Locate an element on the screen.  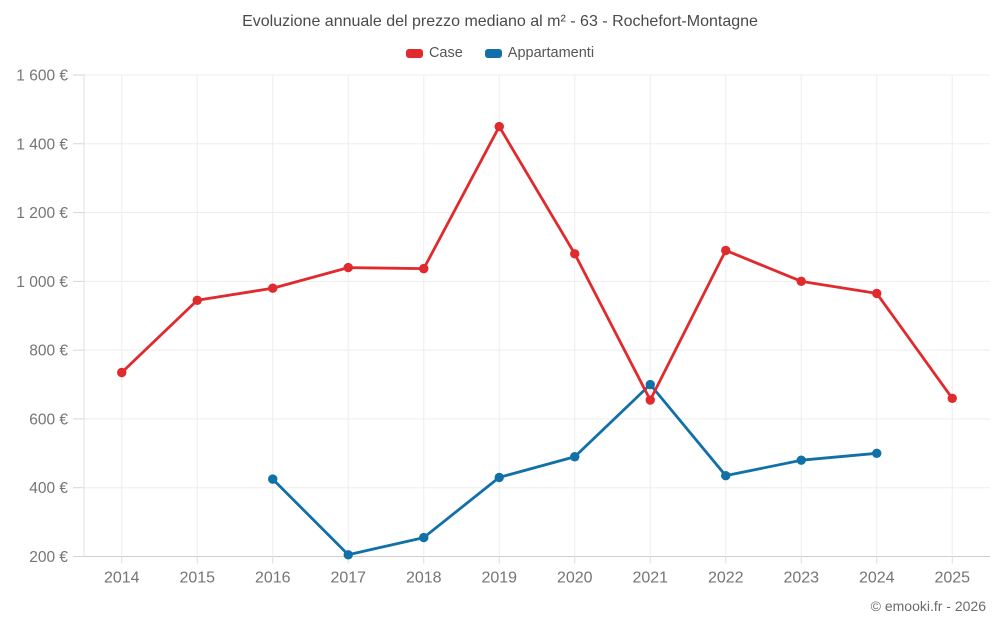
legend-label-case: Case is located at coordinates (445, 53).